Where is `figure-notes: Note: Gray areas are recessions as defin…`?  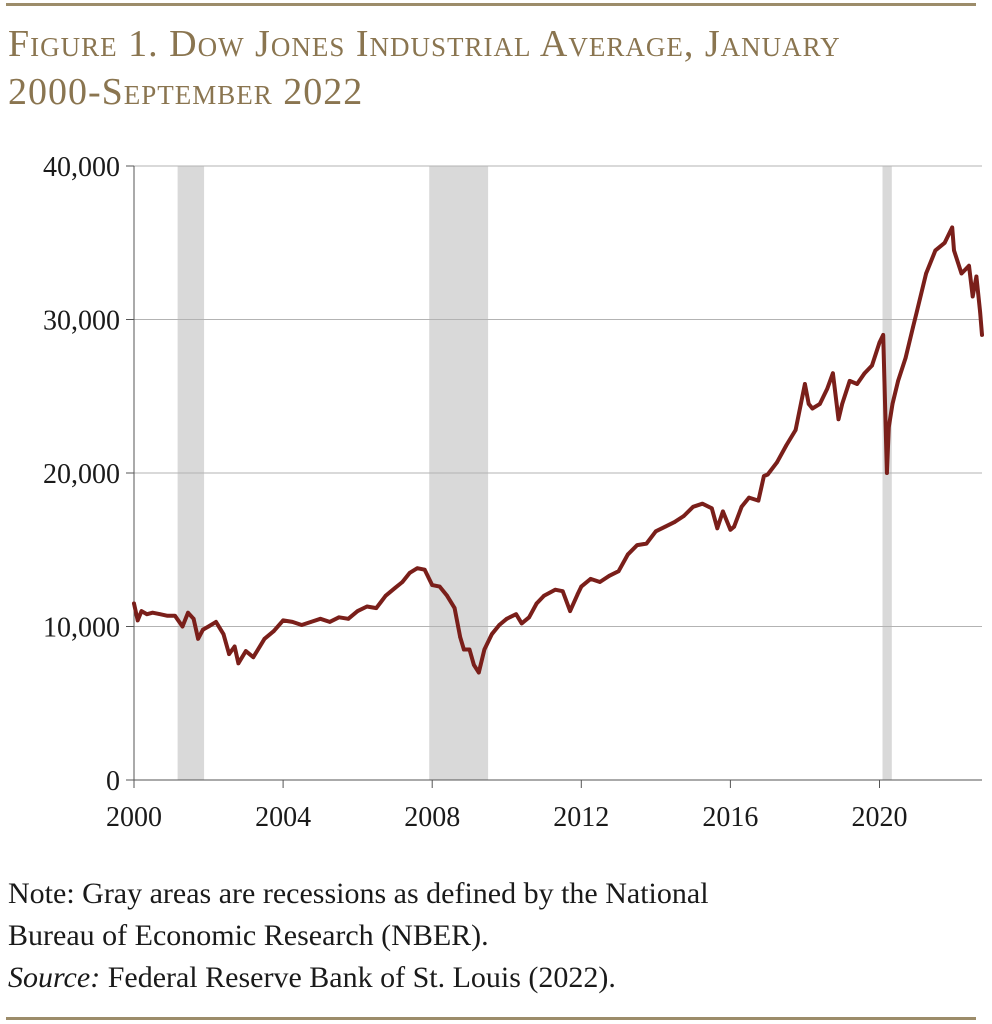 figure-notes: Note: Gray areas are recessions as defin… is located at coordinates (493, 936).